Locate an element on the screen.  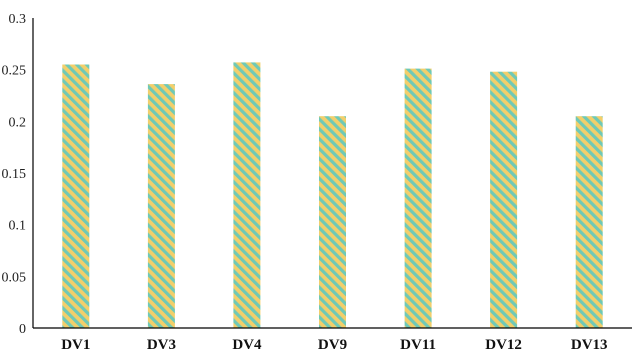
x-tick-label: DV13 is located at coordinates (589, 345).